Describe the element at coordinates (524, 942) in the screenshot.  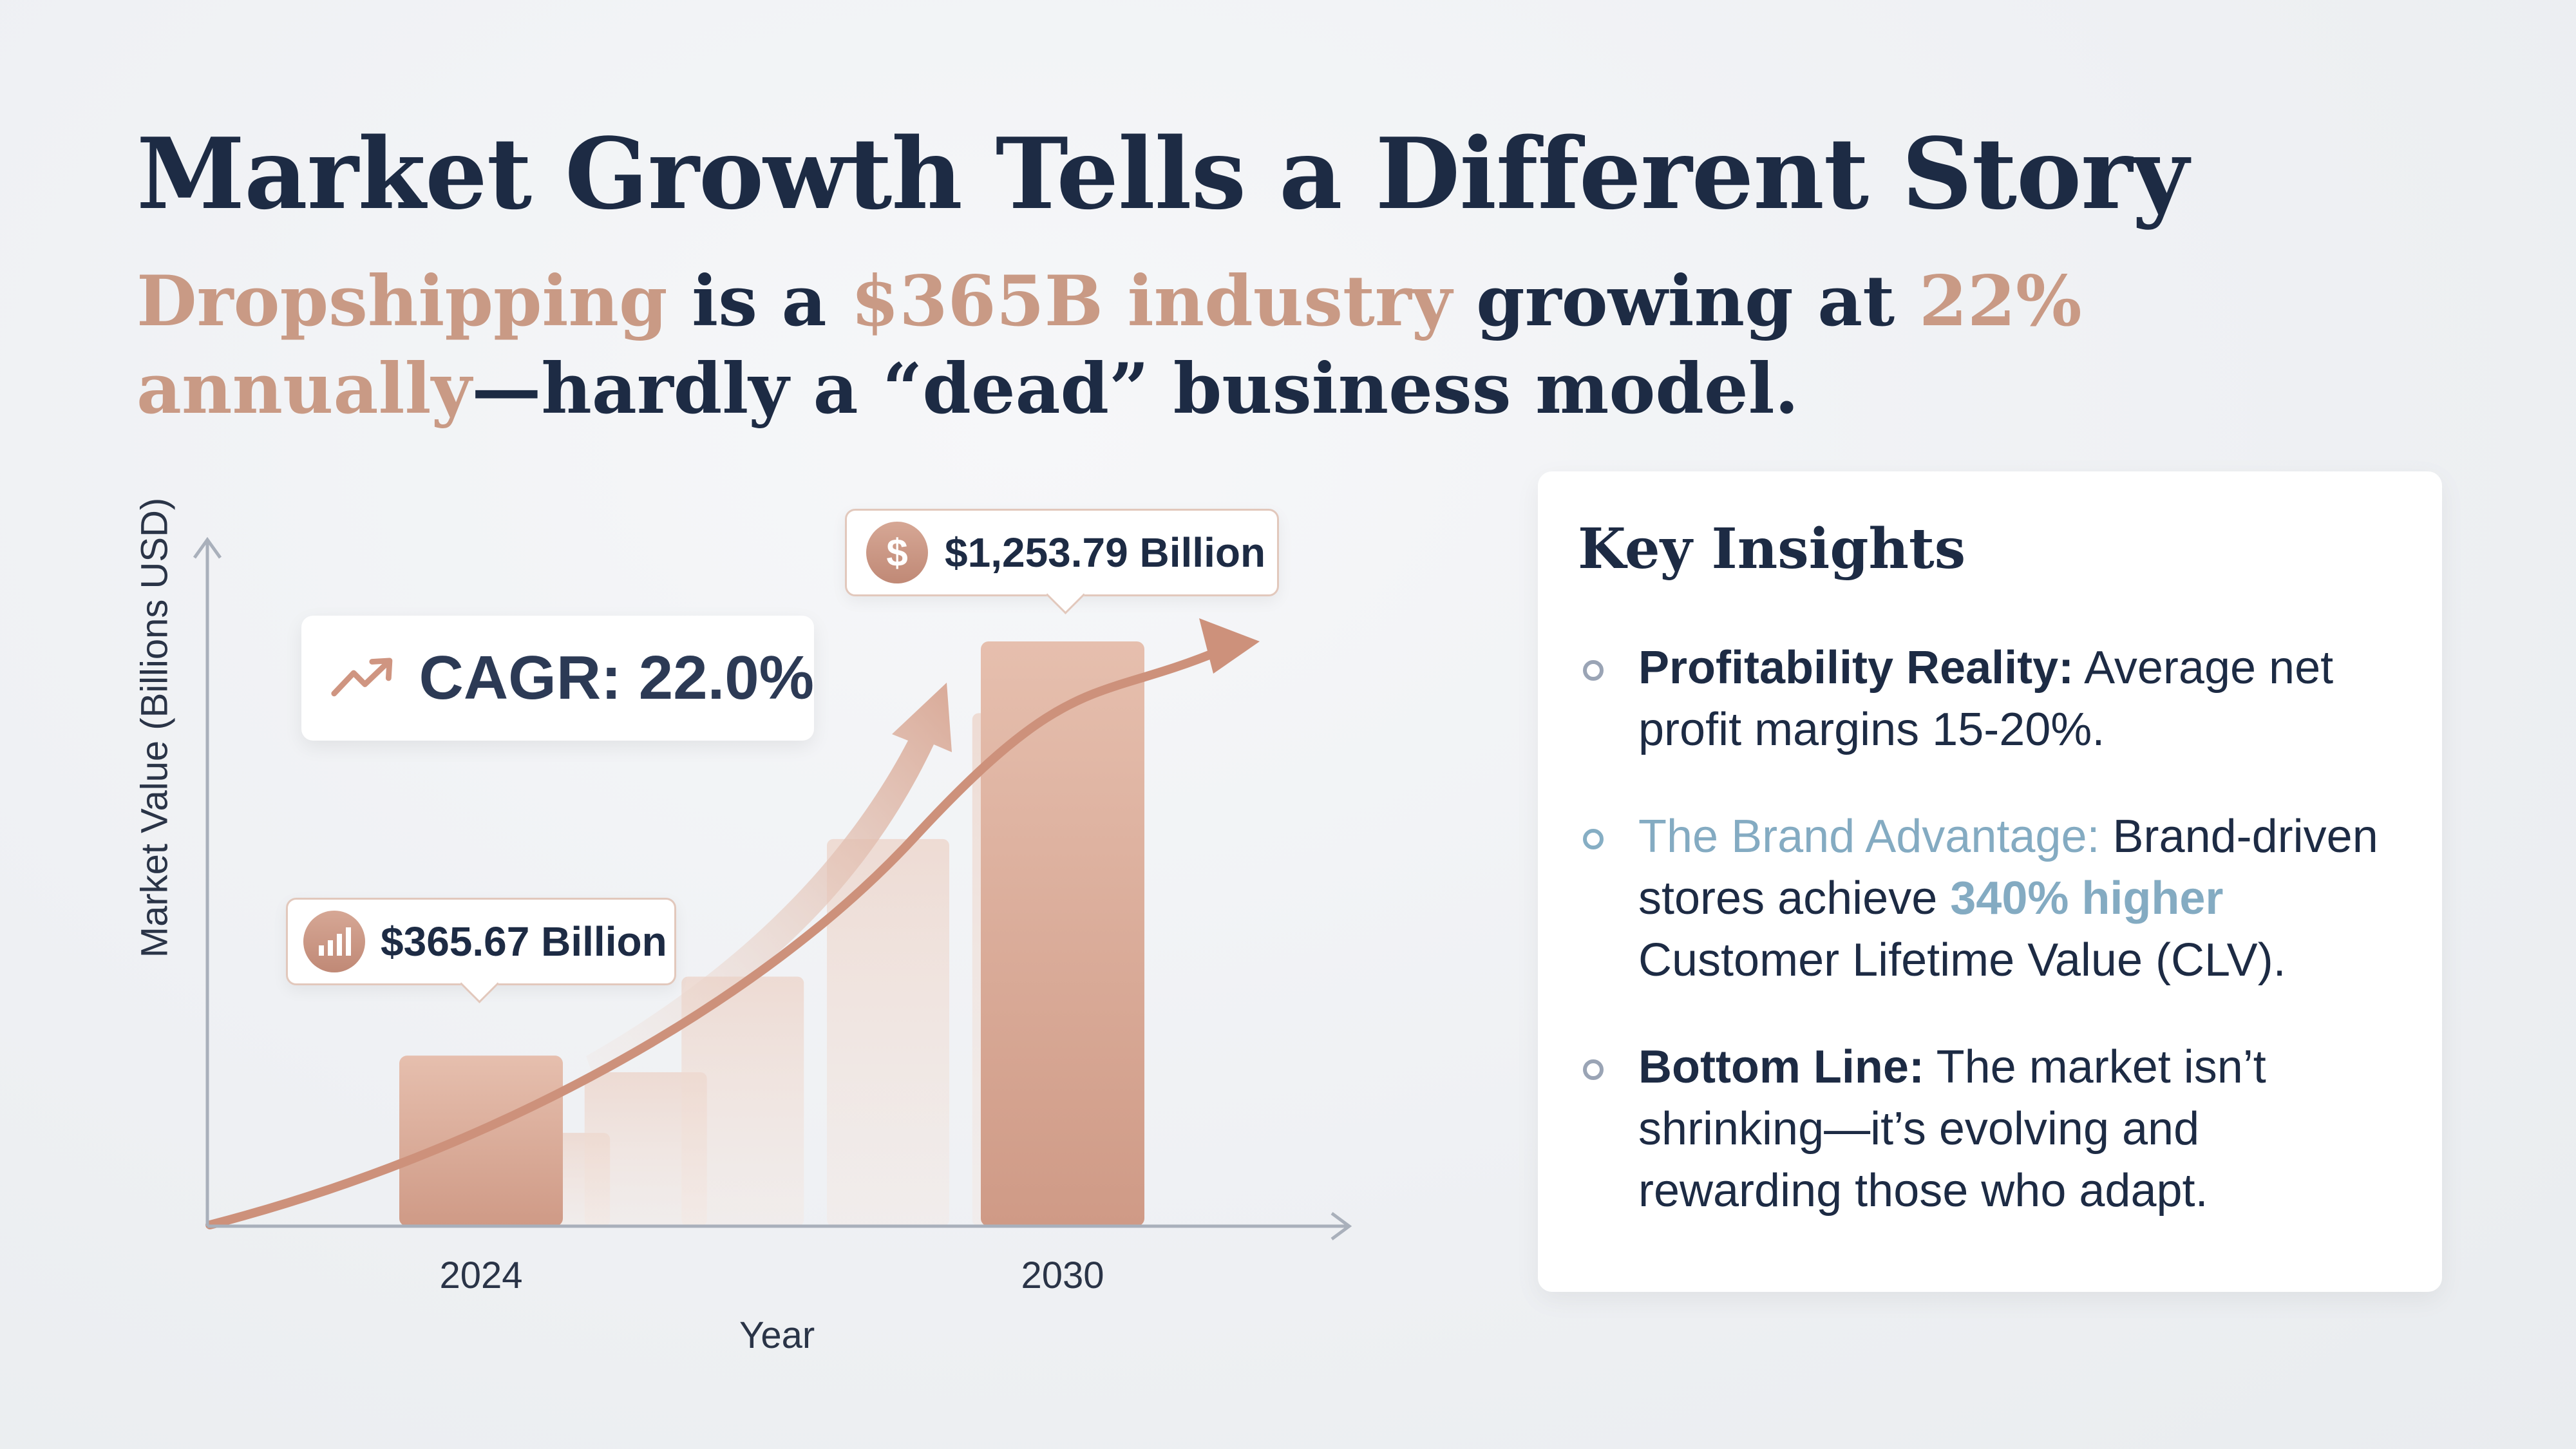
I see `value-label-2024: $365.67 Billion` at that location.